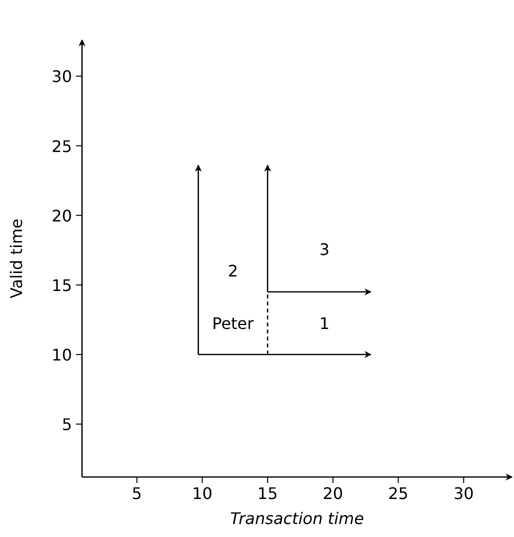 The width and height of the screenshot is (514, 537). What do you see at coordinates (62, 216) in the screenshot?
I see `y-tick-label: 20` at bounding box center [62, 216].